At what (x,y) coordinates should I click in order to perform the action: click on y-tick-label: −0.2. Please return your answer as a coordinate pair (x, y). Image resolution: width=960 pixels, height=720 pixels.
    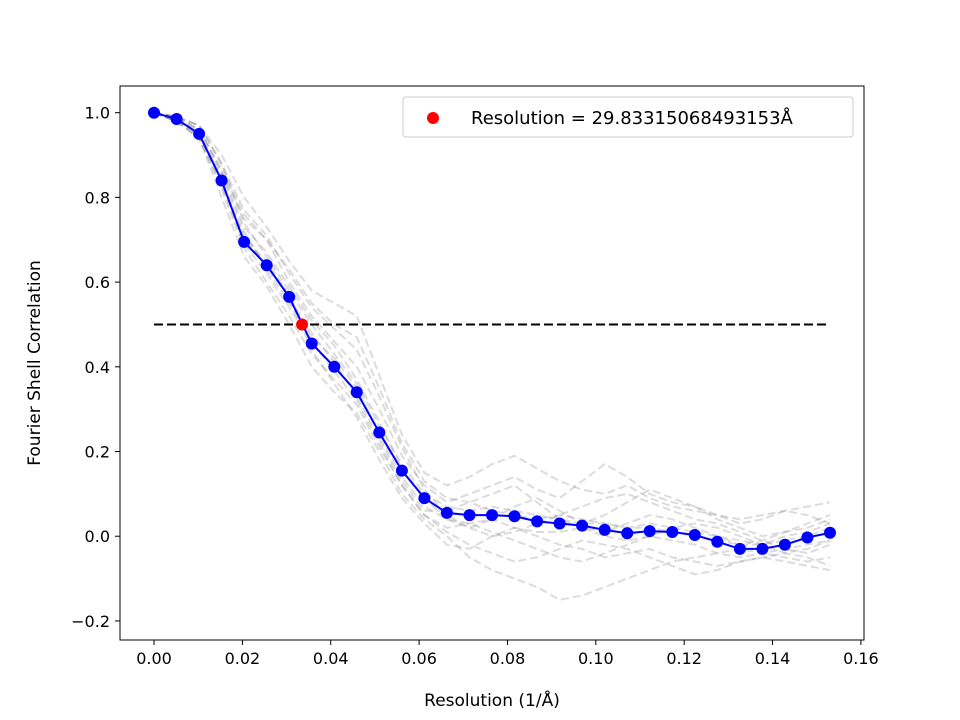
    Looking at the image, I should click on (90, 621).